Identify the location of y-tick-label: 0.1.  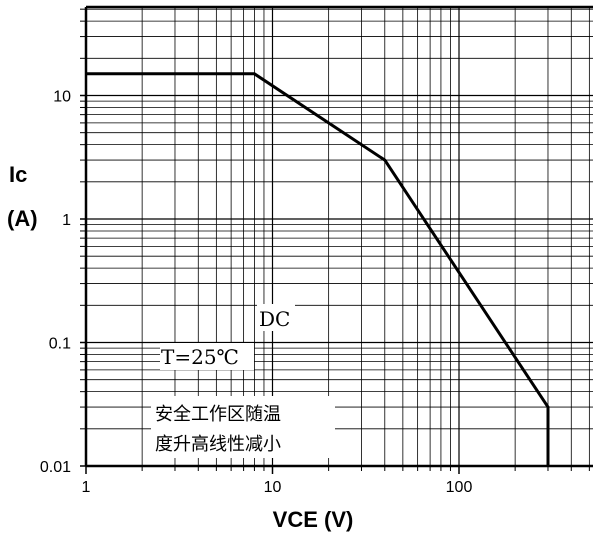
(60, 344).